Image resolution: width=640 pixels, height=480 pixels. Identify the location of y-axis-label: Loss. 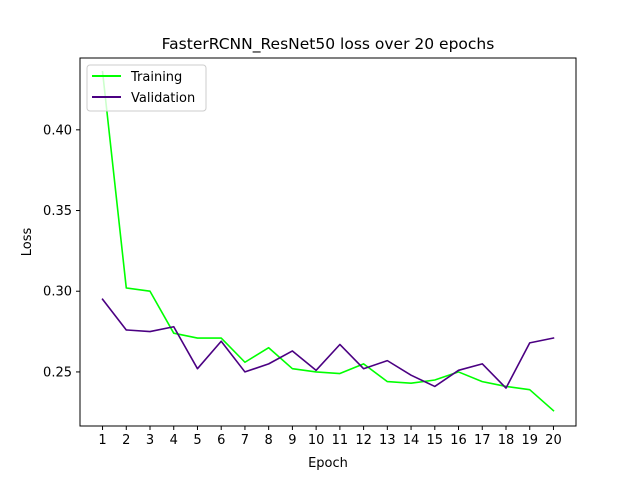
(27, 242).